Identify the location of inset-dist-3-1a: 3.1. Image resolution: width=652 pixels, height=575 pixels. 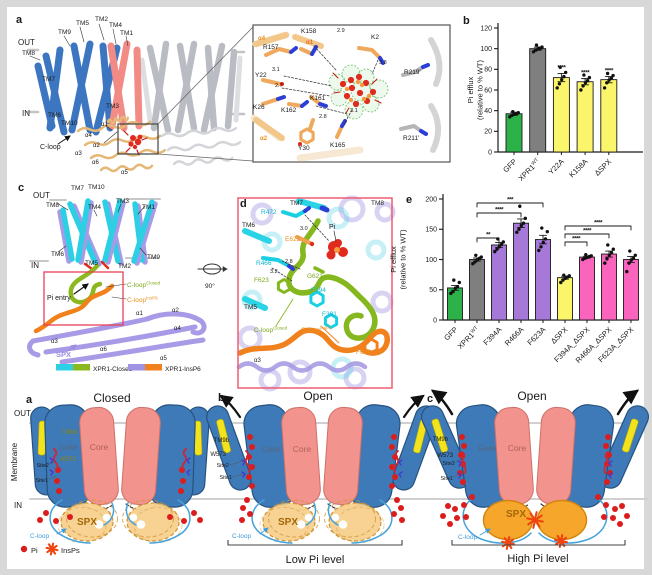
(276, 70).